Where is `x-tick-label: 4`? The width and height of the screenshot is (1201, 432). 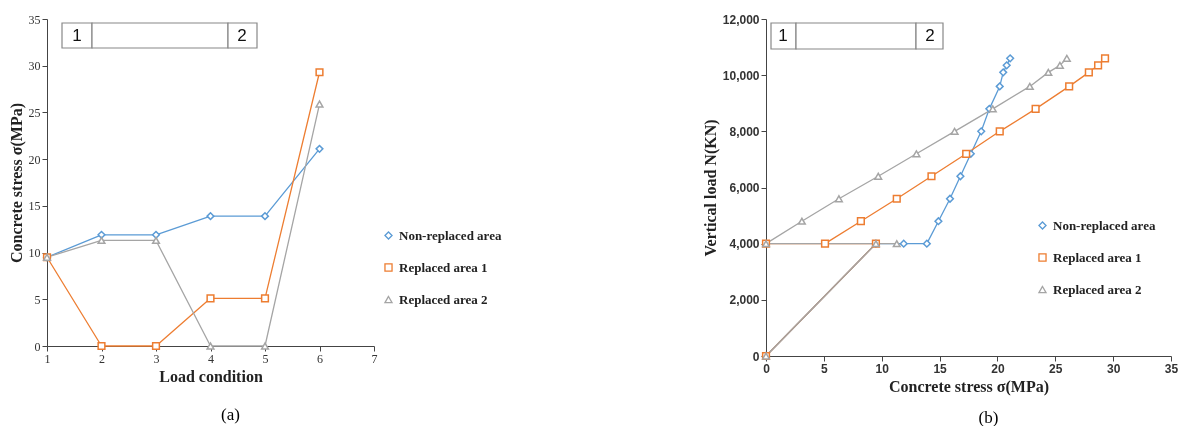 x-tick-label: 4 is located at coordinates (211, 358).